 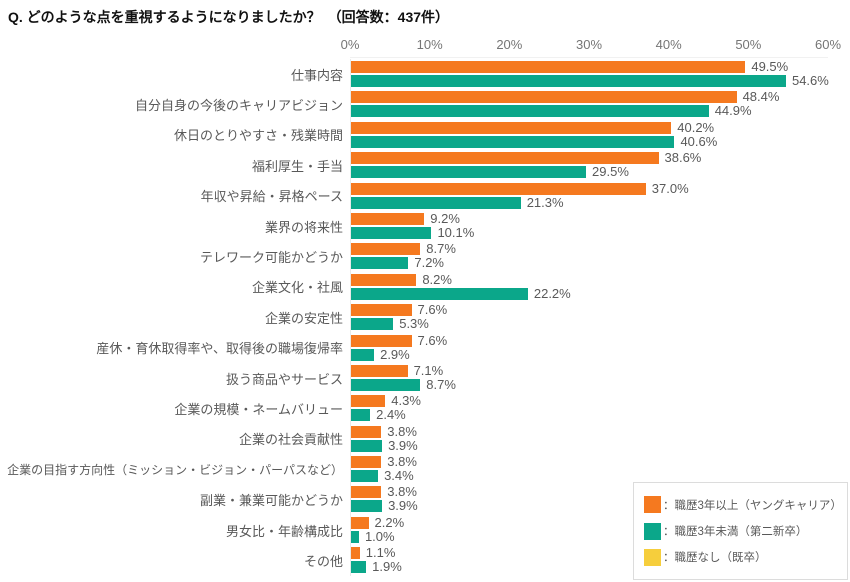 I want to click on value-label-orange: 2.2%, so click(x=389, y=522).